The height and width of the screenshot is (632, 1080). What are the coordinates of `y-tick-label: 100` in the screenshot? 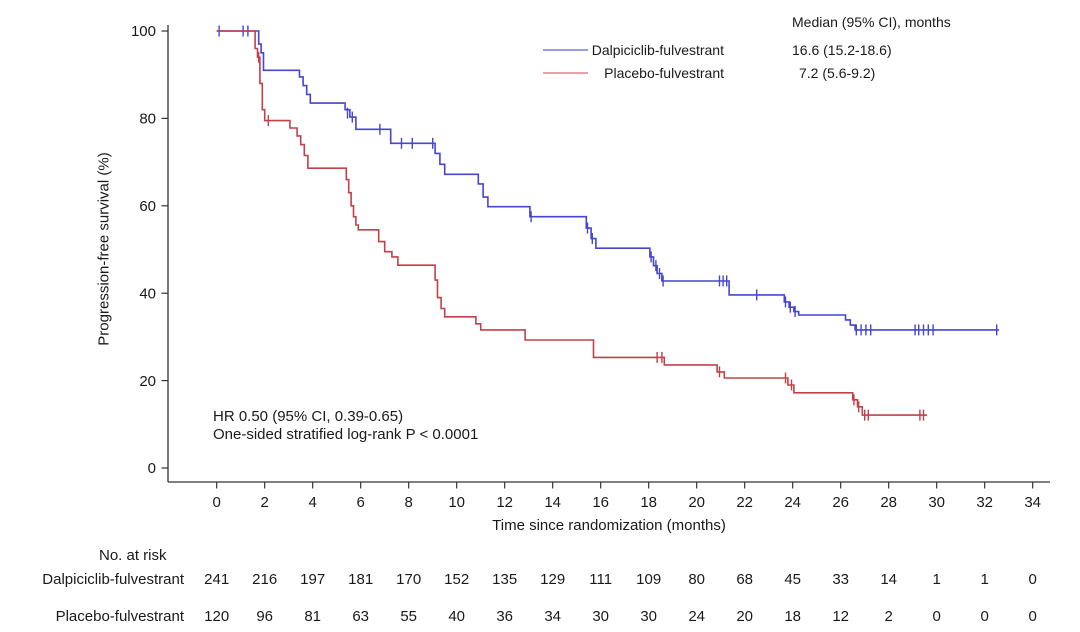 It's located at (143, 31).